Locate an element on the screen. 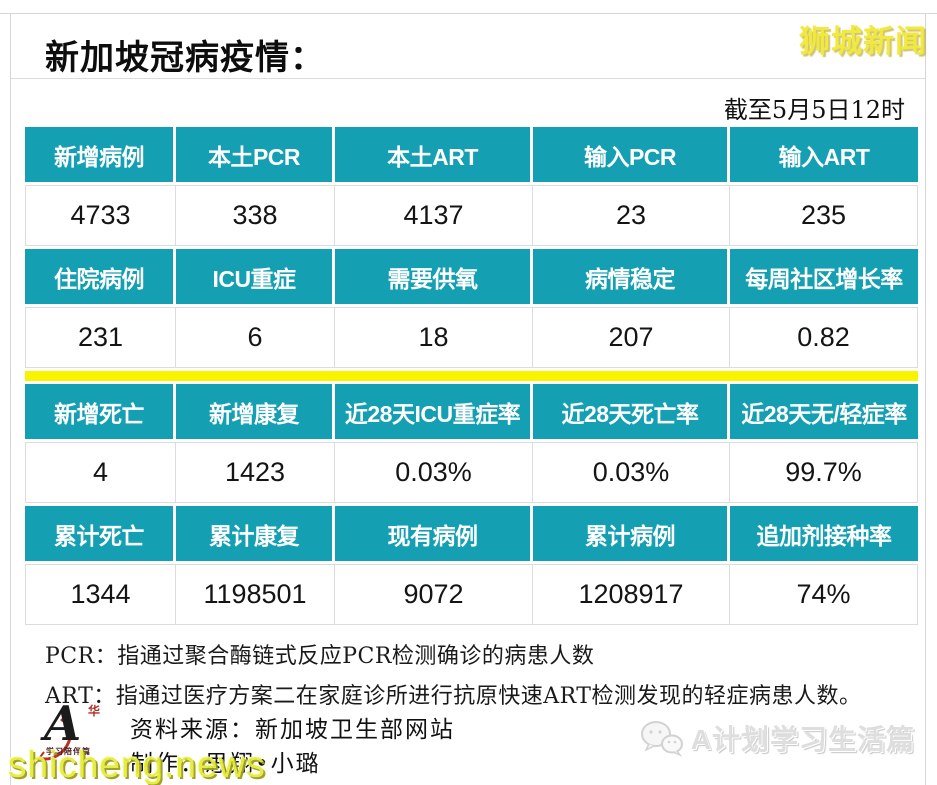 The height and width of the screenshot is (785, 937). wechat-account-name: A计划学习生活篇 is located at coordinates (802, 739).